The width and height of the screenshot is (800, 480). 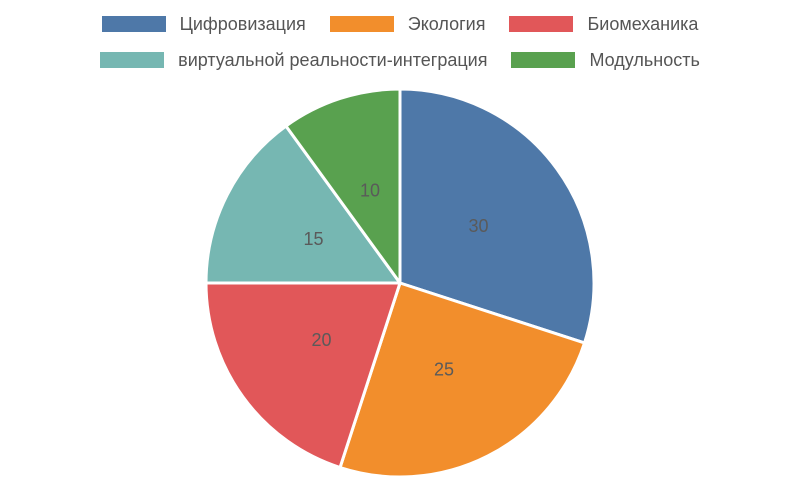 What do you see at coordinates (444, 369) in the screenshot?
I see `pie-data-label-1: 25` at bounding box center [444, 369].